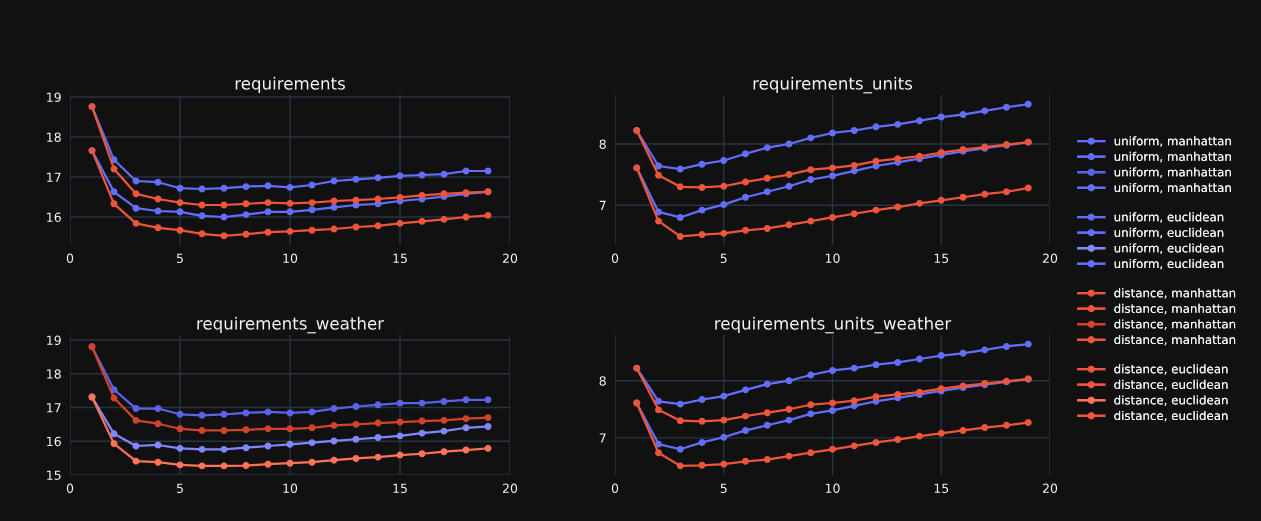 The image size is (1261, 521). I want to click on chart-title: requirements_units_weather, so click(833, 325).